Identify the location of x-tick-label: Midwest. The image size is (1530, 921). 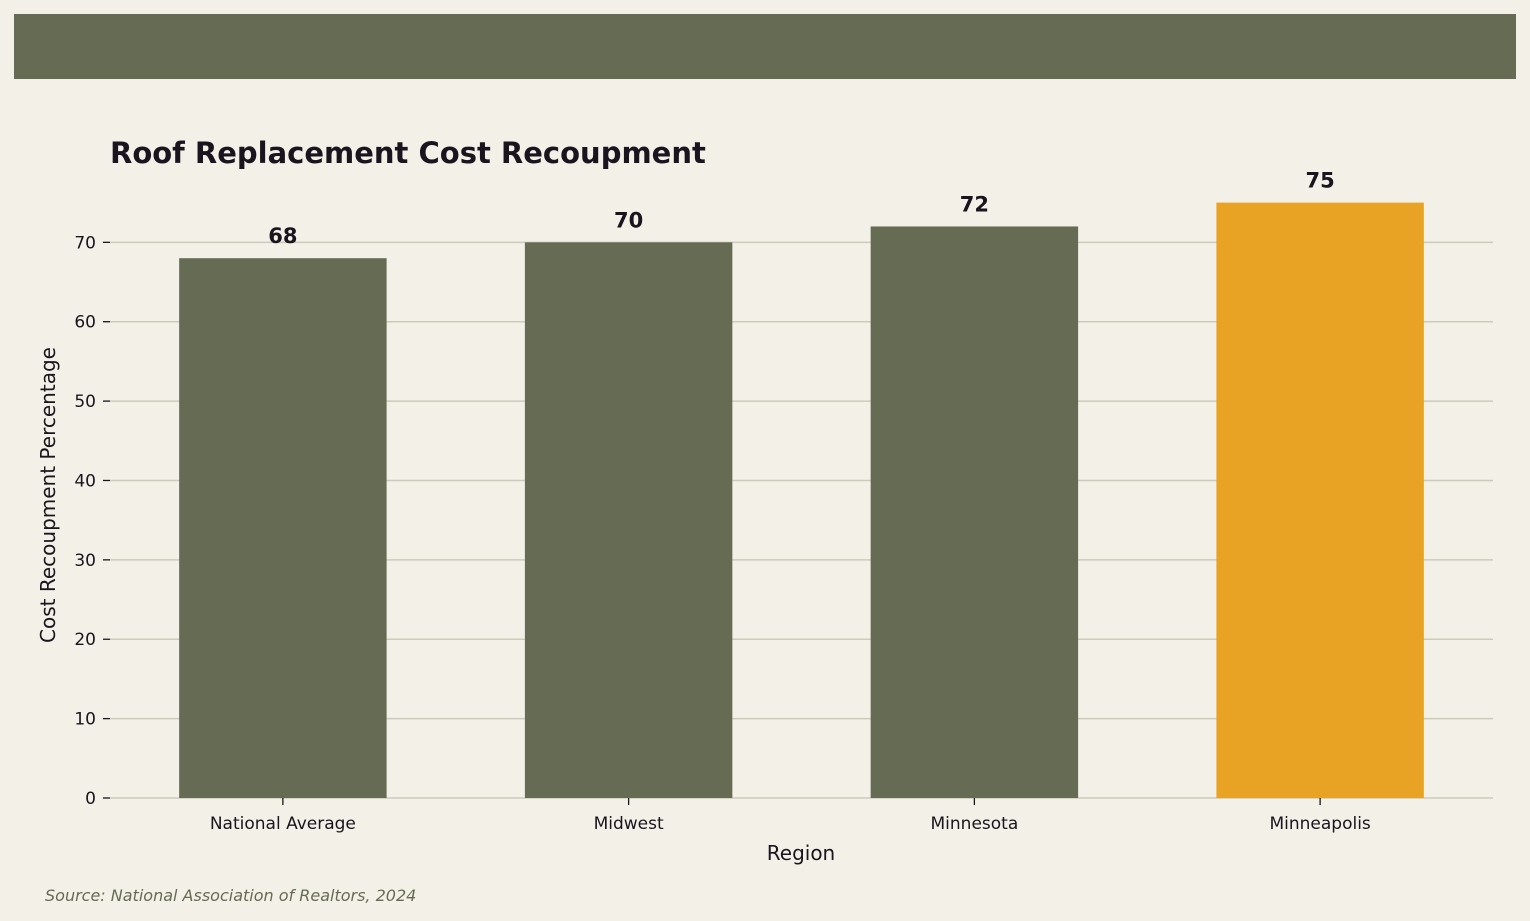
(629, 824).